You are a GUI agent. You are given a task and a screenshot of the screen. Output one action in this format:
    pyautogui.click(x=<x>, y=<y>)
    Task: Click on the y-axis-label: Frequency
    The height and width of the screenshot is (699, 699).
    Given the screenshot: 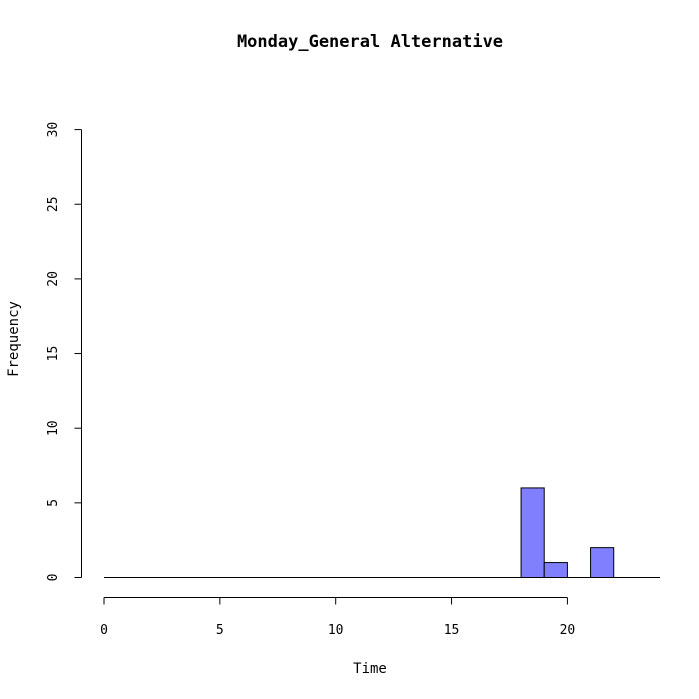 What is the action you would take?
    pyautogui.click(x=14, y=339)
    